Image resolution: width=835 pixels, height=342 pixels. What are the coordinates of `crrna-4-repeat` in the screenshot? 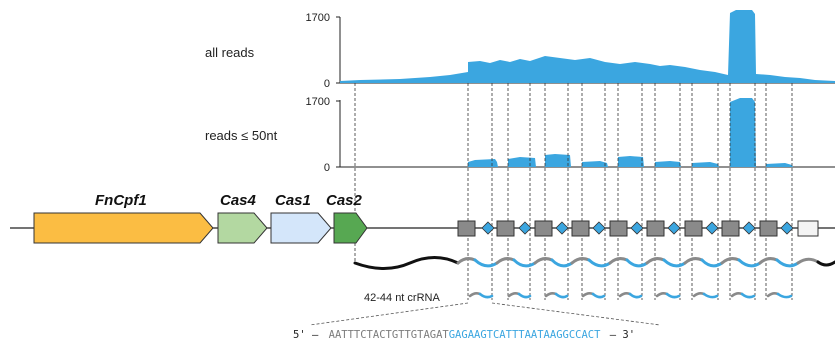 It's located at (588, 295).